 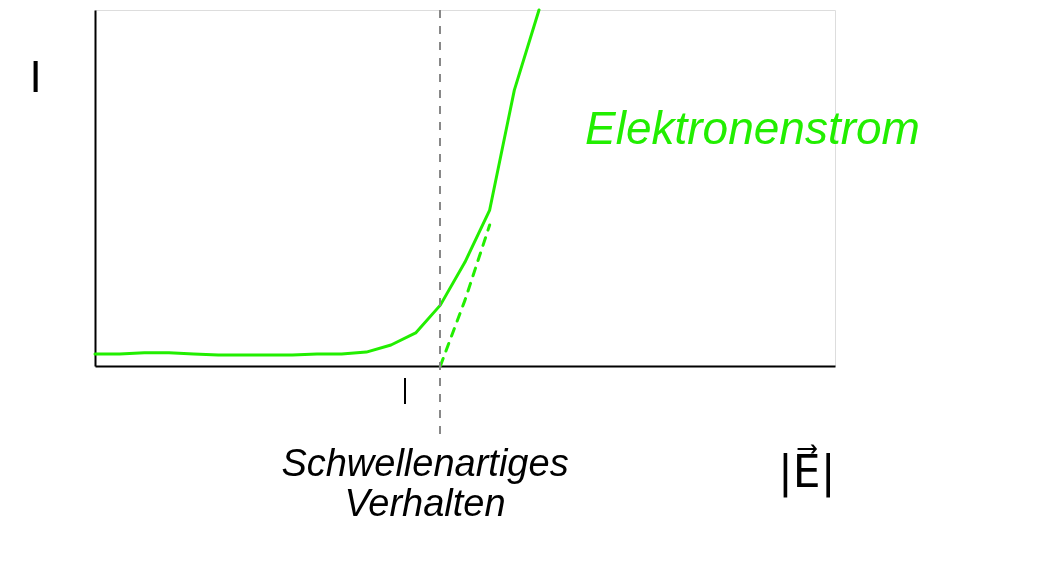 I want to click on text: Schwellenartiges Verhalten, so click(x=425, y=483).